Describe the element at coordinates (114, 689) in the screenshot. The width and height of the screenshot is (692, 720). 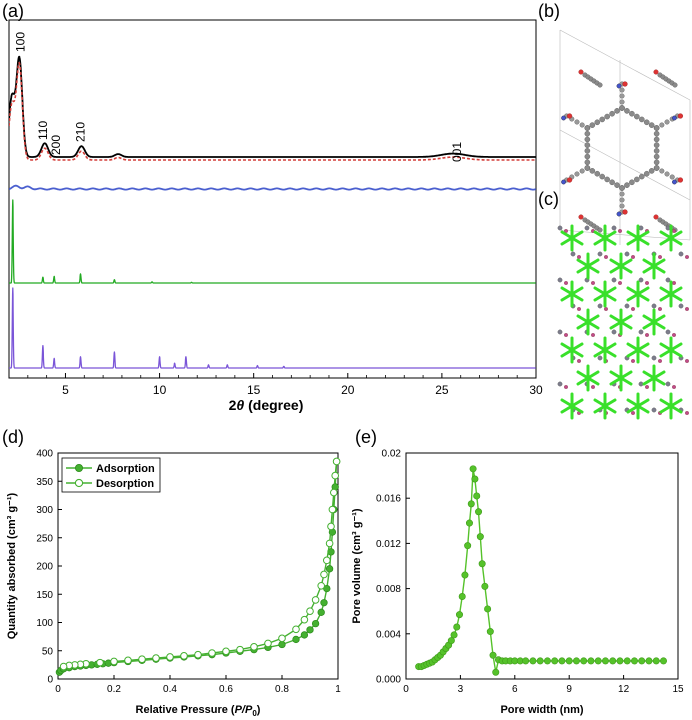
I see `isotherm-x-tick-label: 0.2` at that location.